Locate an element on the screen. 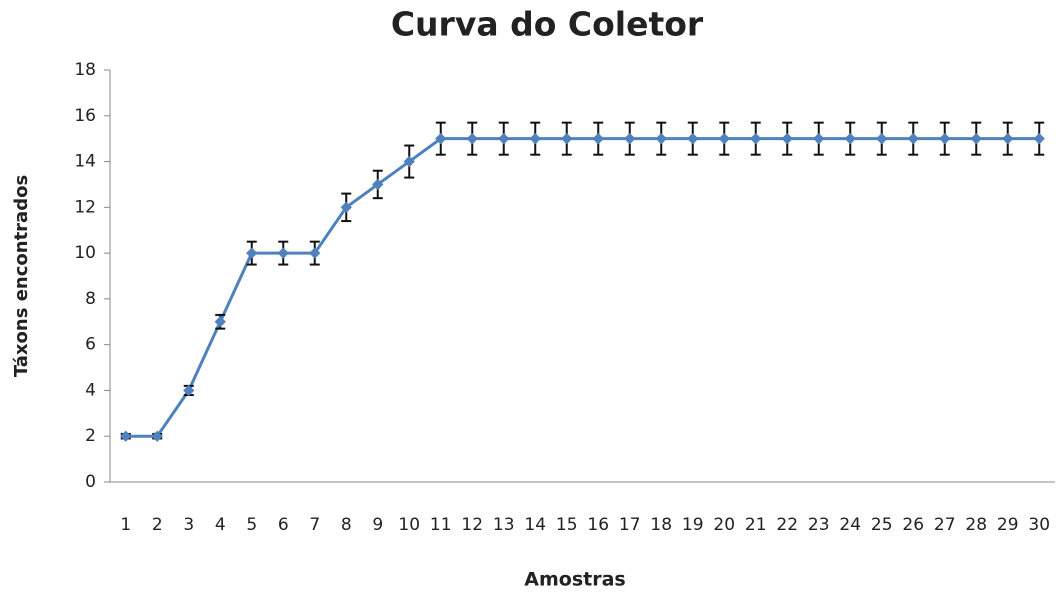 The width and height of the screenshot is (1061, 600). x-tick-label: 4 is located at coordinates (220, 525).